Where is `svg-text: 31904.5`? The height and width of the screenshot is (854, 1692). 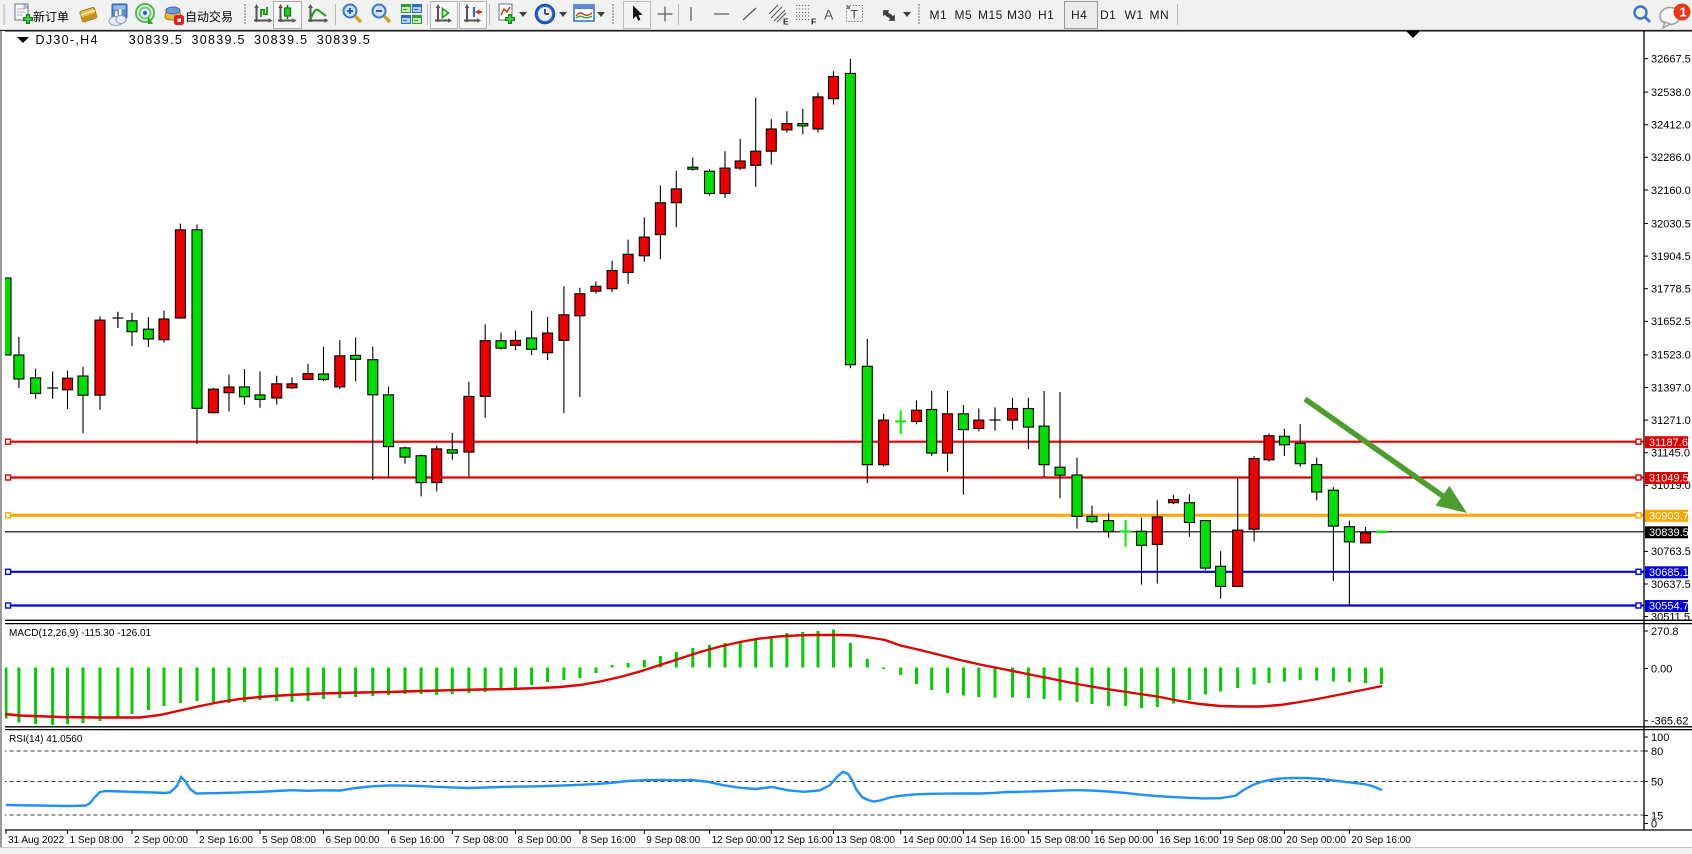
svg-text: 31904.5 is located at coordinates (1671, 257).